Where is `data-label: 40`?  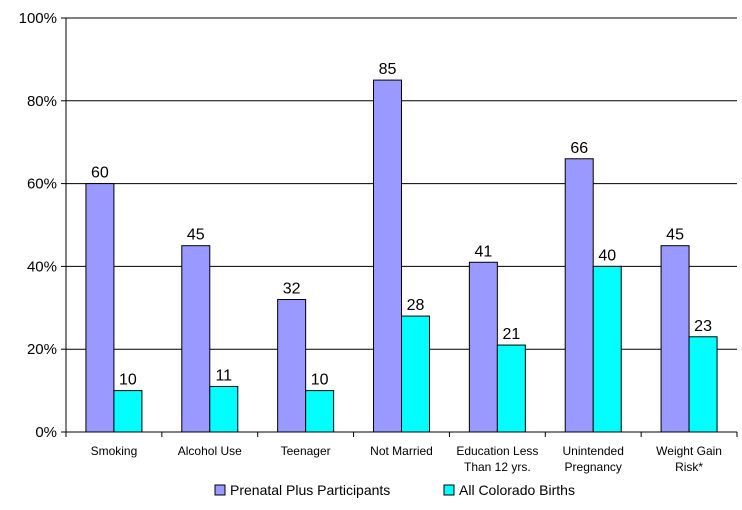 data-label: 40 is located at coordinates (607, 255).